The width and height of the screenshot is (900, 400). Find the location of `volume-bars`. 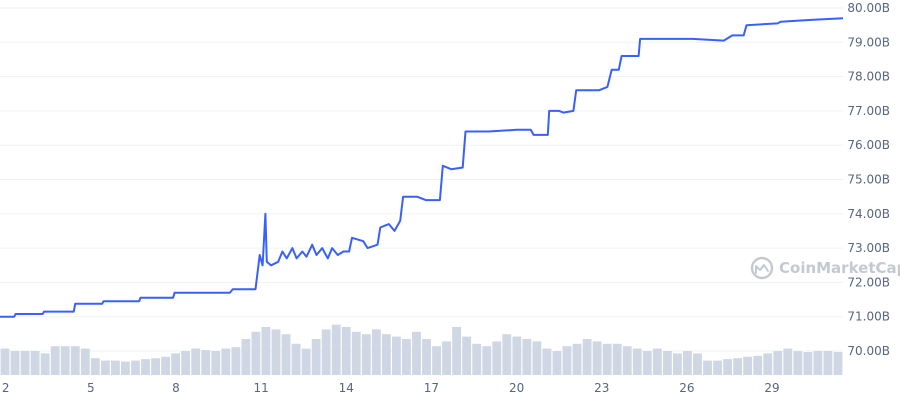

volume-bars is located at coordinates (421, 349).